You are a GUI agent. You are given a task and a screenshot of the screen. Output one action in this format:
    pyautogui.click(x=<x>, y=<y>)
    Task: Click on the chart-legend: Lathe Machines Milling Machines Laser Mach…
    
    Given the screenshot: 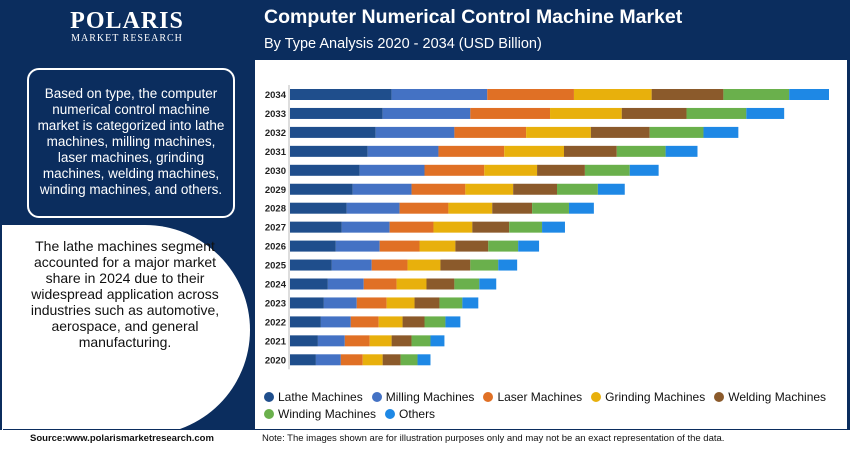 What is the action you would take?
    pyautogui.click(x=554, y=406)
    